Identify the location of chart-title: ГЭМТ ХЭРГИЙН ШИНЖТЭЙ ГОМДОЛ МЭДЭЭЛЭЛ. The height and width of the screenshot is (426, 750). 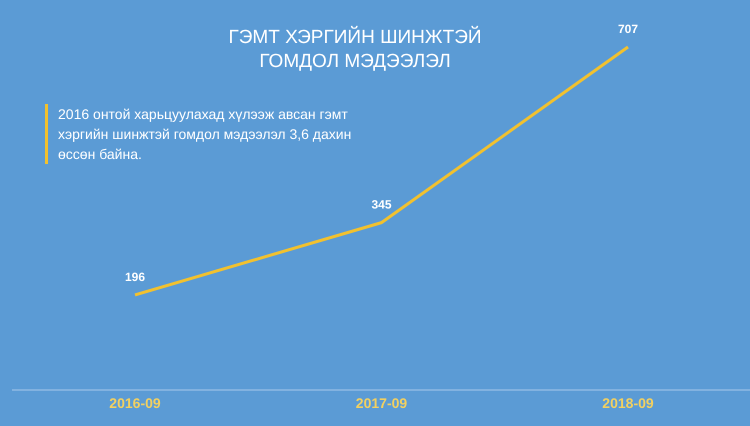
(355, 50).